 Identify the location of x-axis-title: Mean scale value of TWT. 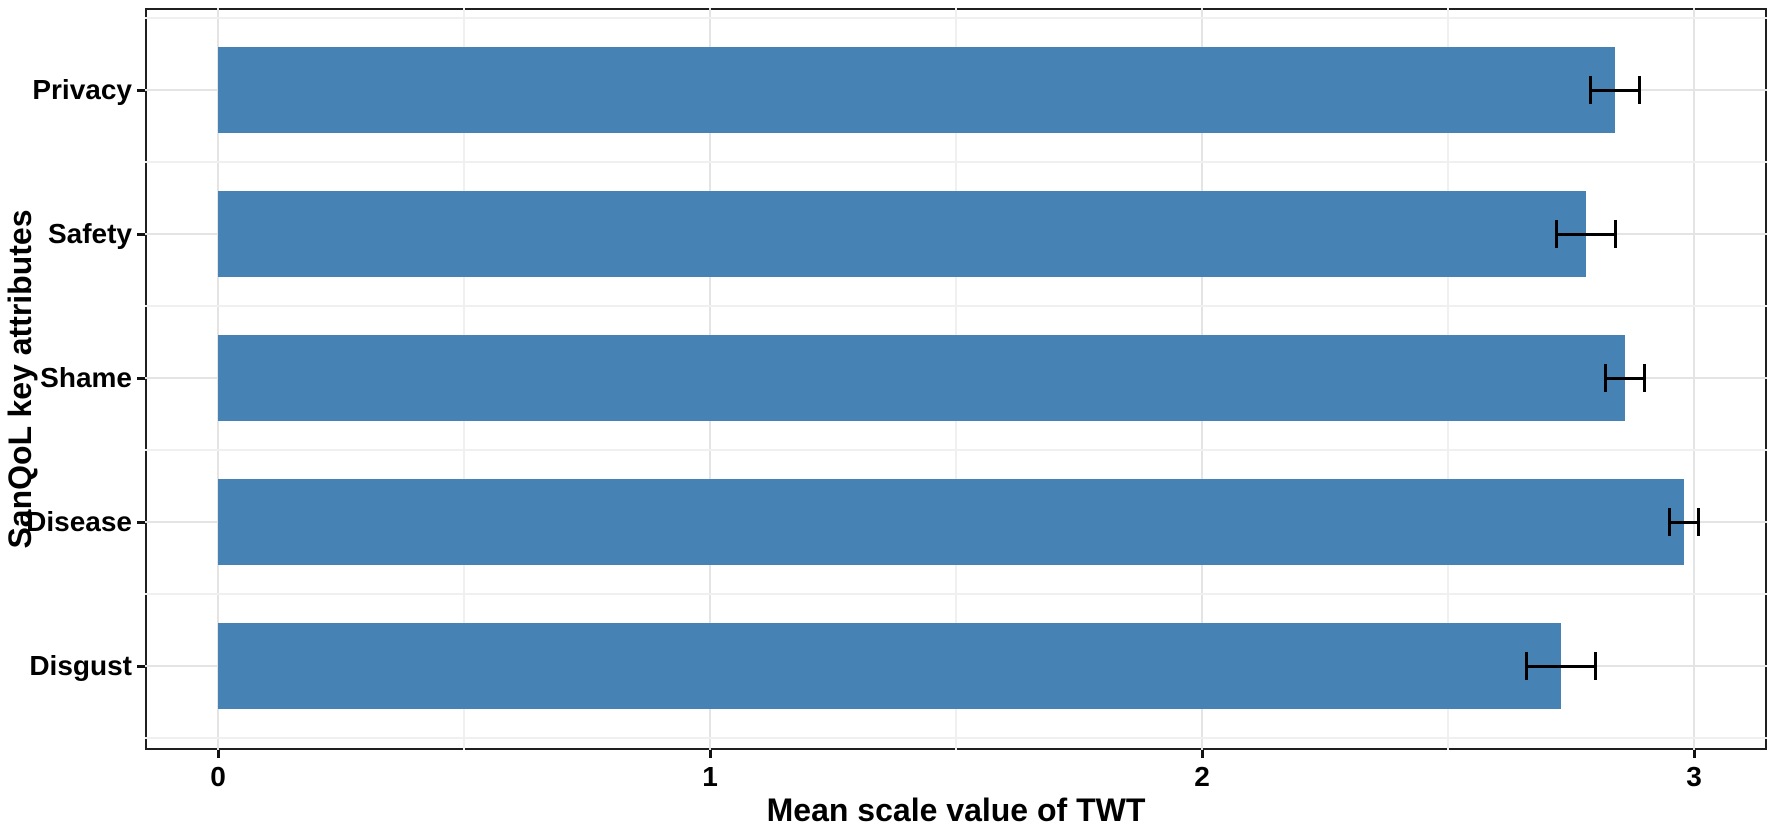
(956, 810).